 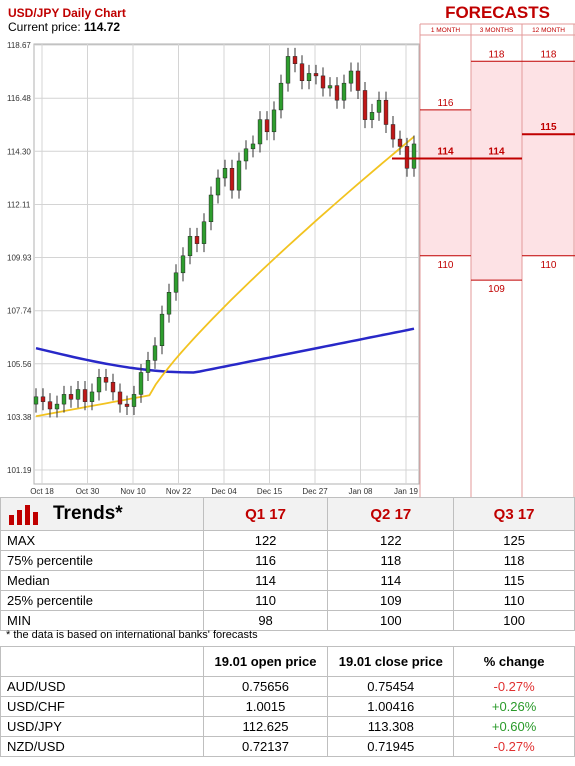 I want to click on fx-row: NZD/USD 0.72137 0.71945 -0.27%, so click(x=287, y=746).